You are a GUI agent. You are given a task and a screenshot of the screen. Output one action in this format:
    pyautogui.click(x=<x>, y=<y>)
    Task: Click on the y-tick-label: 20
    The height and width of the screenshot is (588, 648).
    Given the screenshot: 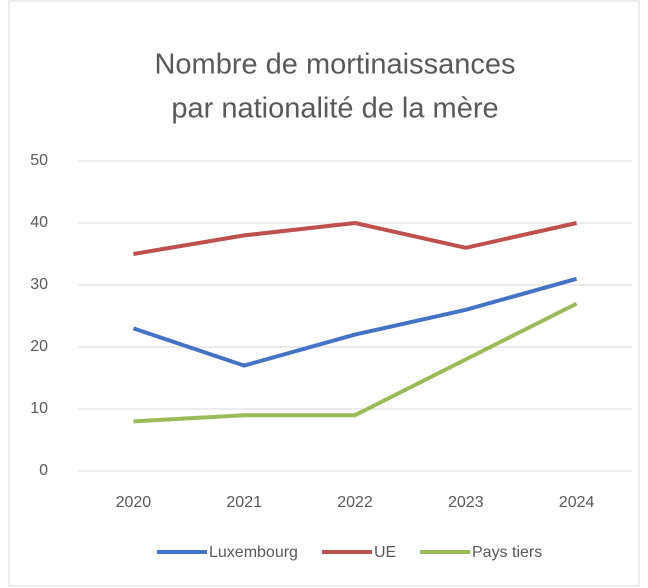 What is the action you would take?
    pyautogui.click(x=39, y=346)
    